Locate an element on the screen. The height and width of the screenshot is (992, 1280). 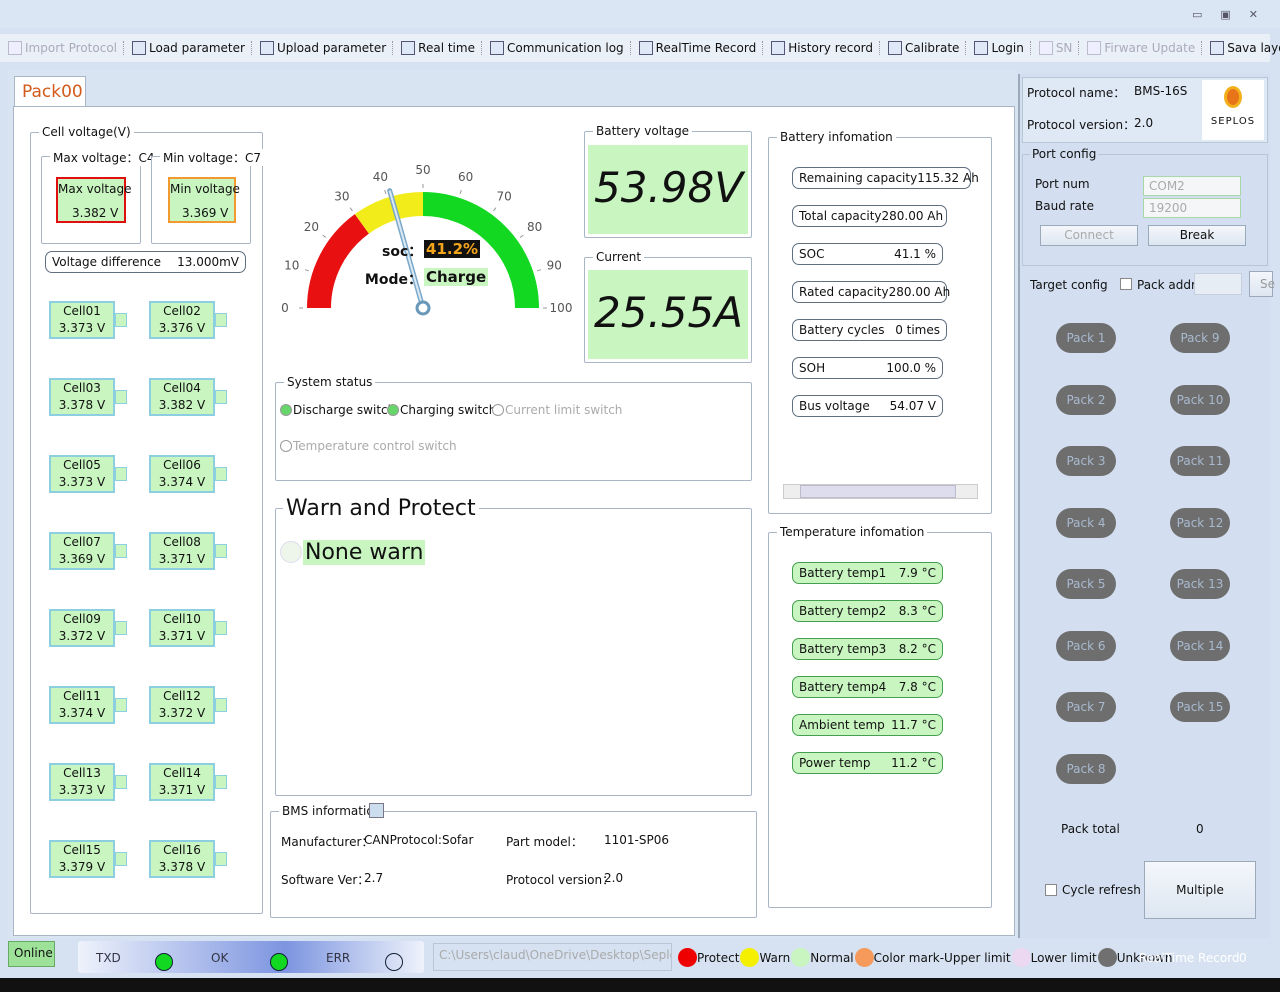
multiple-button: Multiple is located at coordinates (1200, 890).